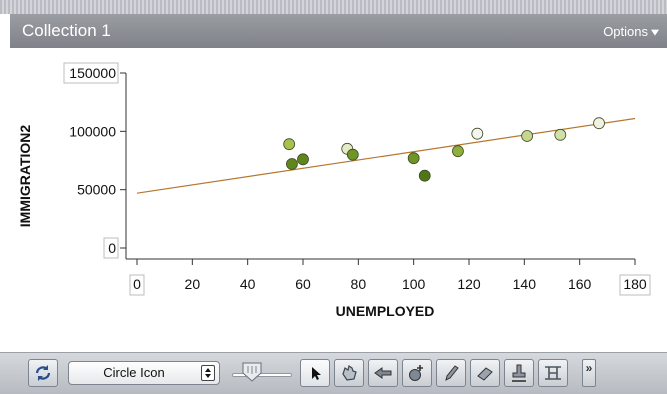 The width and height of the screenshot is (667, 394). I want to click on window-top-strip, so click(333, 7).